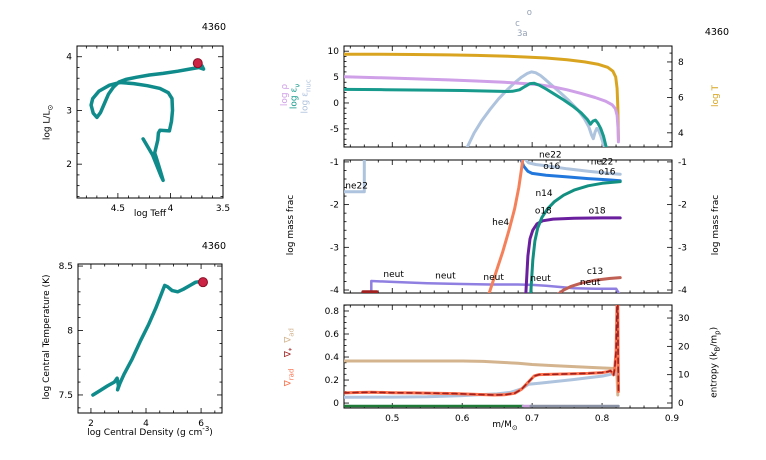 Image resolution: width=766 pixels, height=460 pixels. Describe the element at coordinates (334, 291) in the screenshot. I see `abund-ytick-label: -4` at that location.